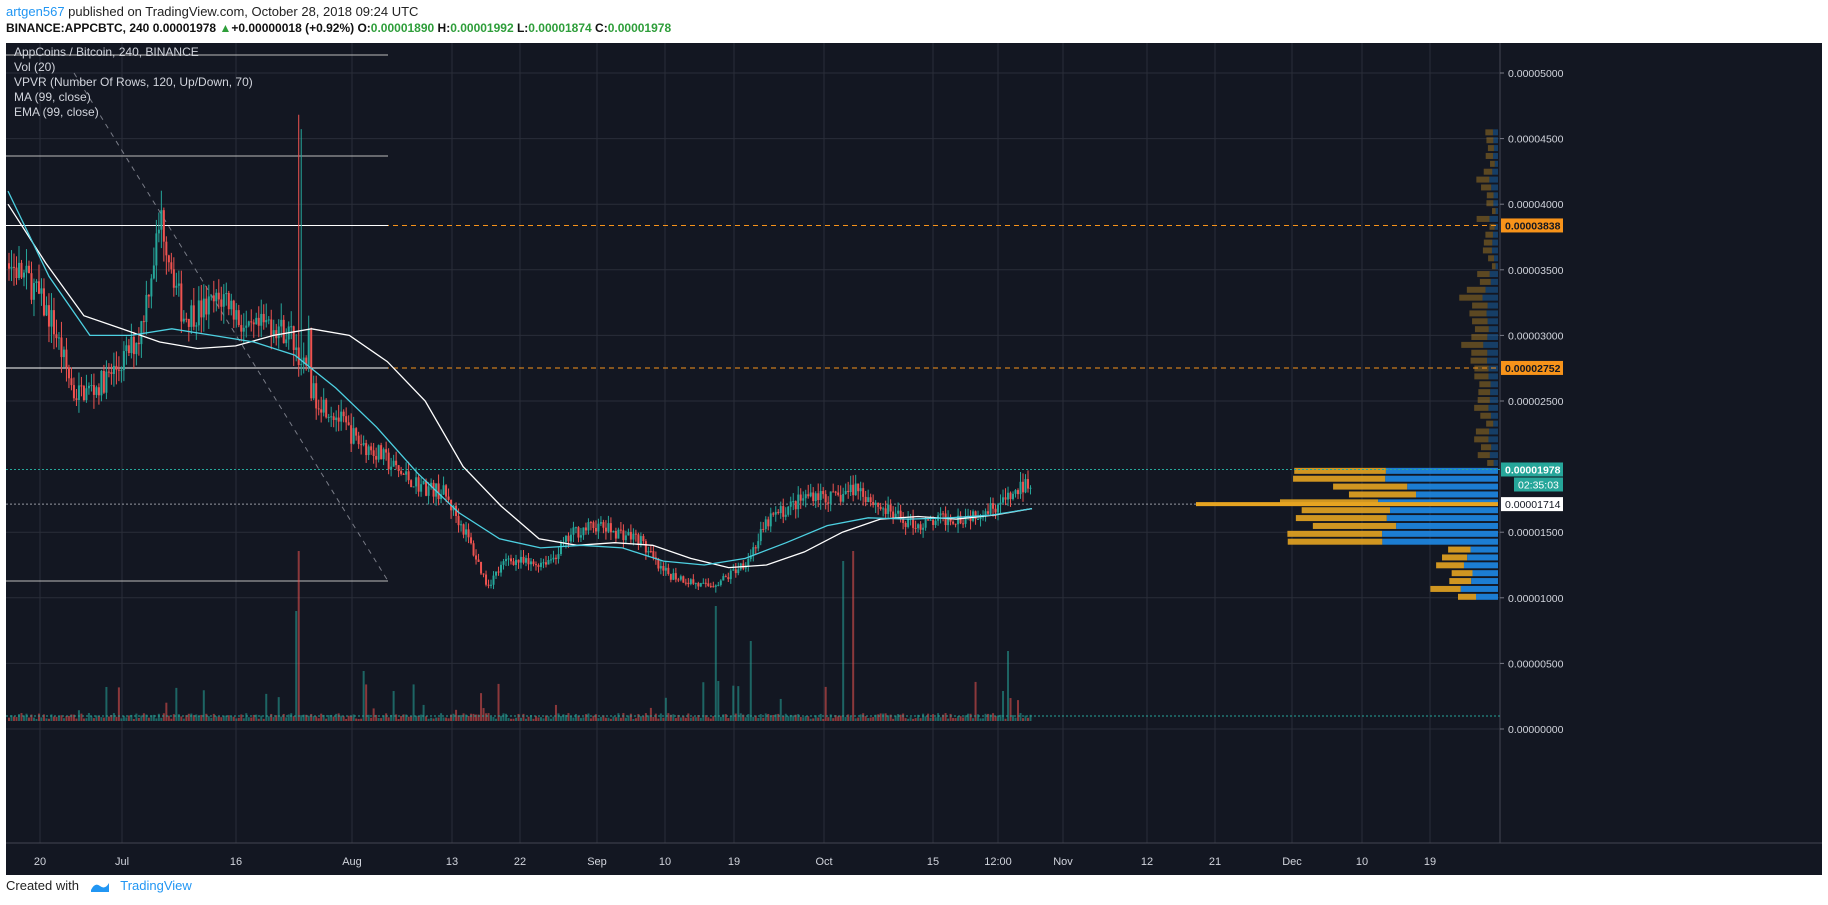  What do you see at coordinates (933, 862) in the screenshot?
I see `time-tick-label: 15` at bounding box center [933, 862].